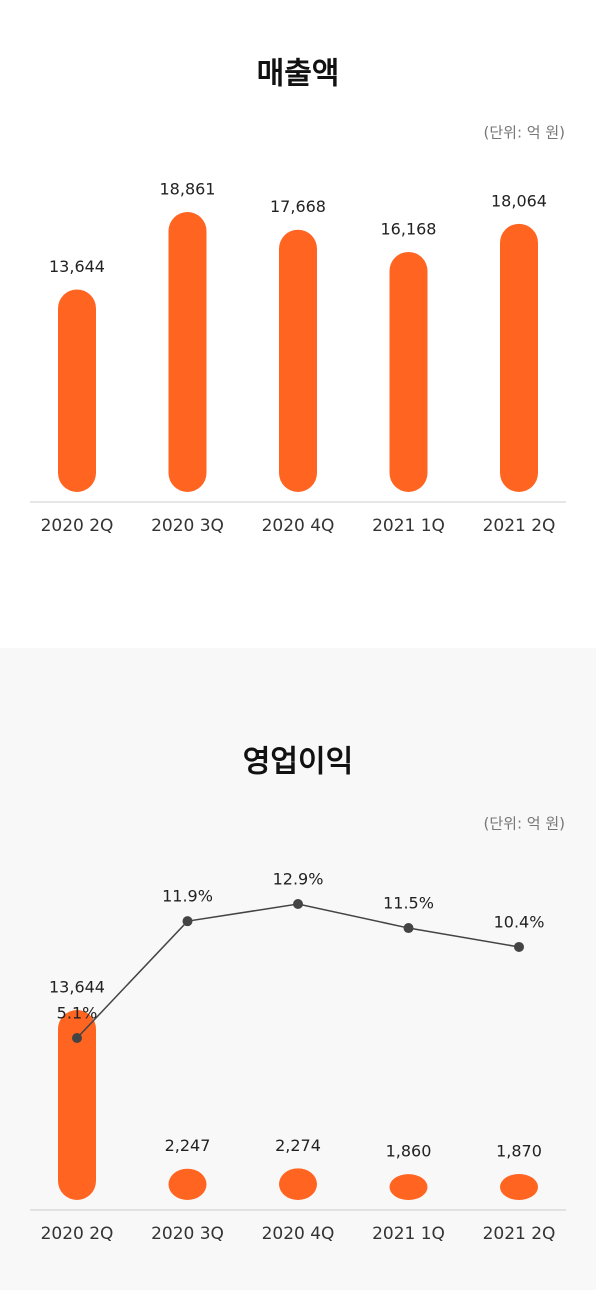  What do you see at coordinates (298, 206) in the screenshot?
I see `value-label: 17,668` at bounding box center [298, 206].